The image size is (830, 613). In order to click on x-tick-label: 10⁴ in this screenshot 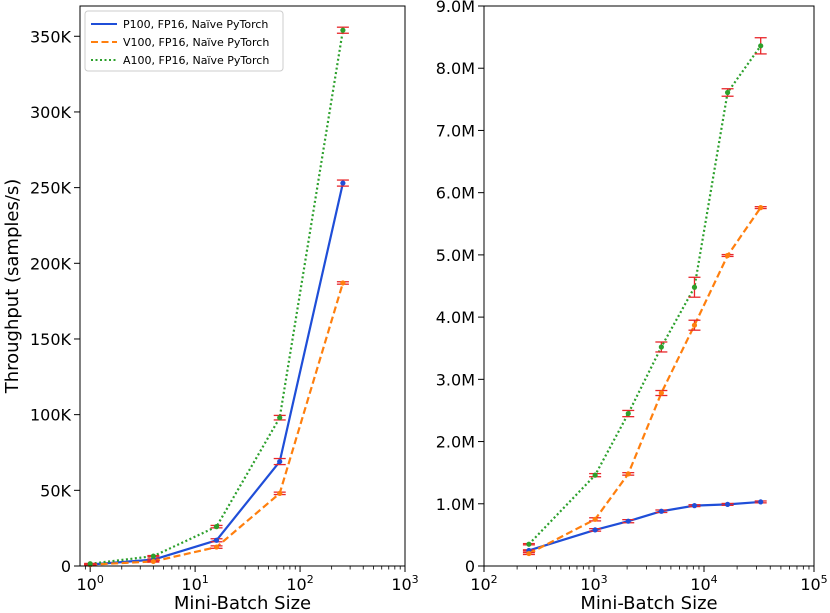, I will do `click(703, 583)`.